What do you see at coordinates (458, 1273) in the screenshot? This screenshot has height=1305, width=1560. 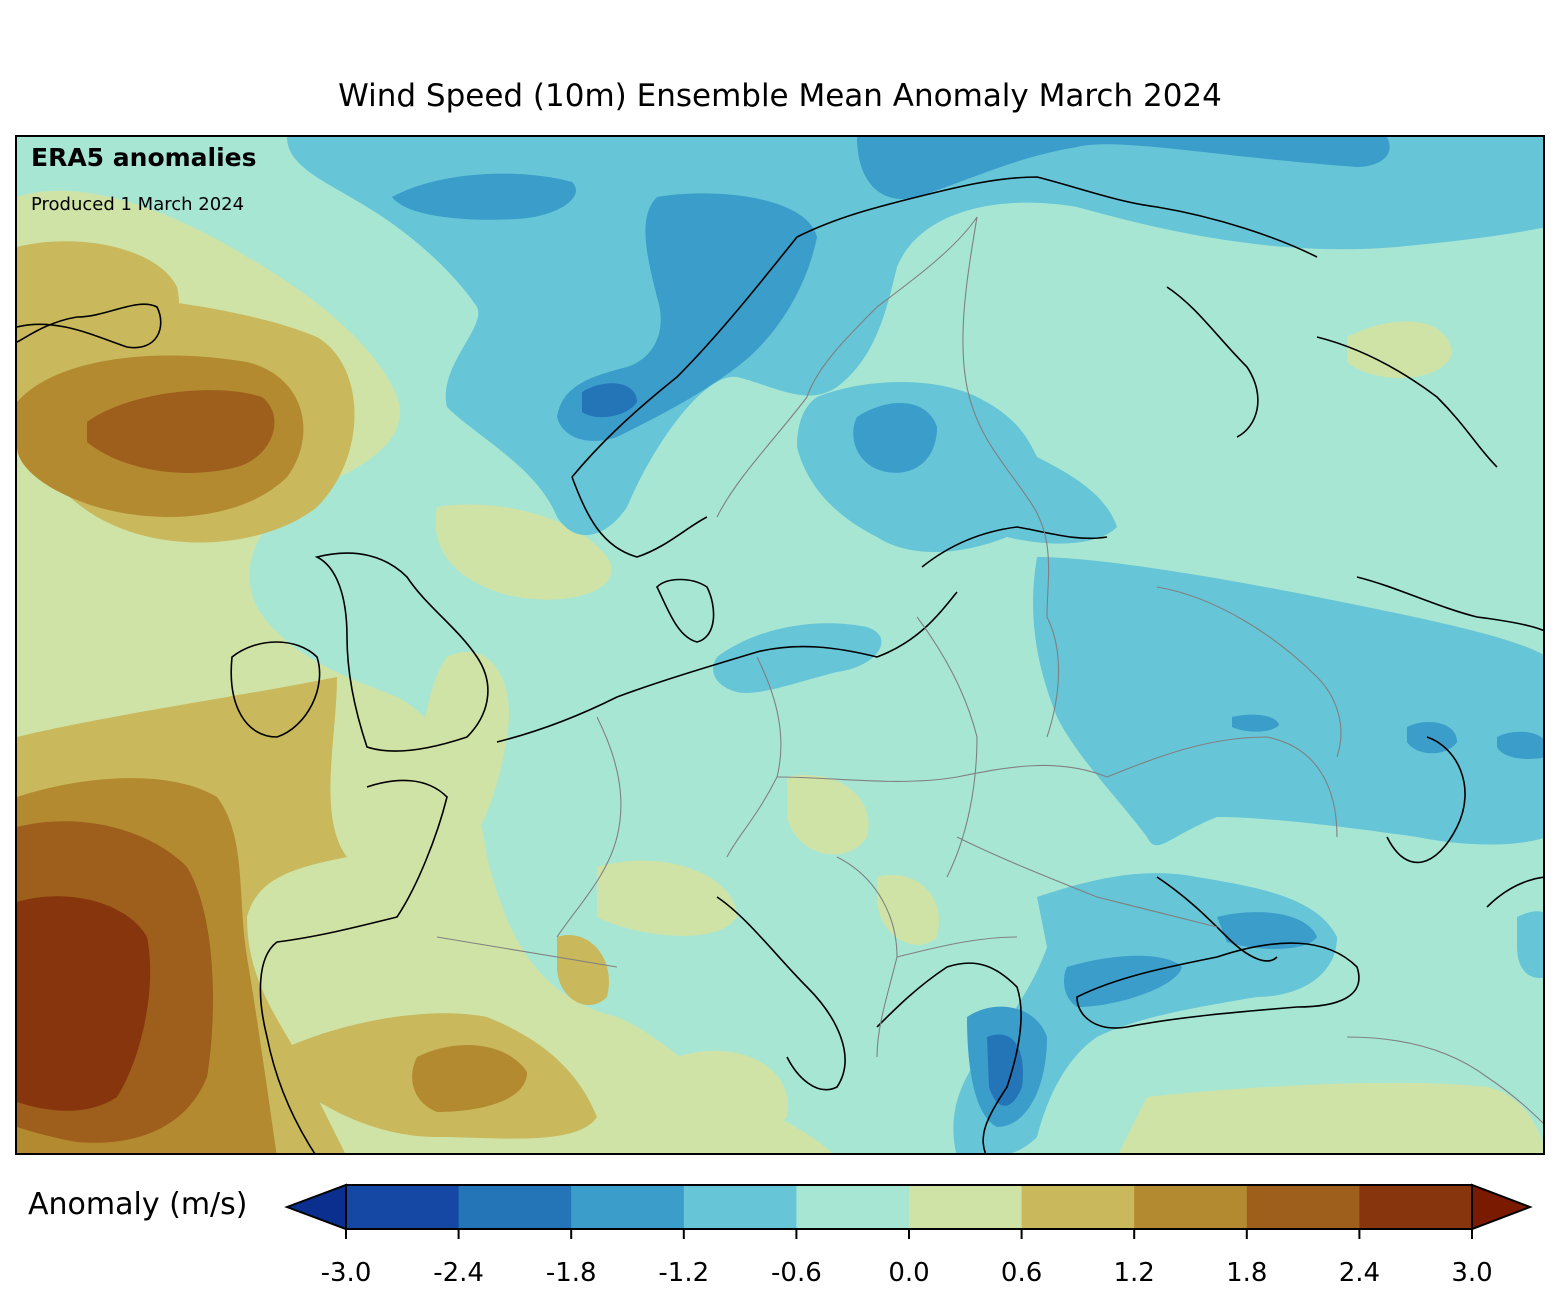 I see `colorbar-tick-label: -2.4` at bounding box center [458, 1273].